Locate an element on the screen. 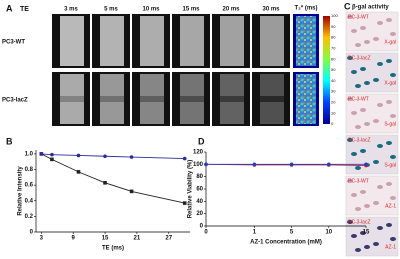  row-label: PC3-WT is located at coordinates (13, 43).